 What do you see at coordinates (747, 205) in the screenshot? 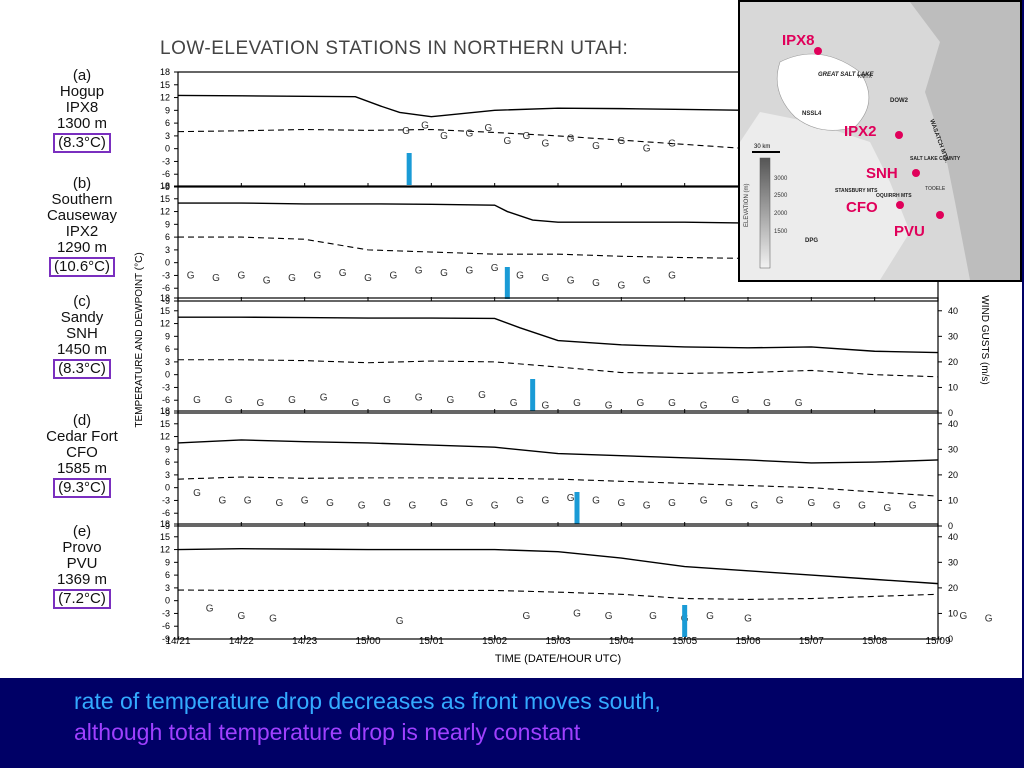
I see `elevation-label: ELEVATION (m)` at bounding box center [747, 205].